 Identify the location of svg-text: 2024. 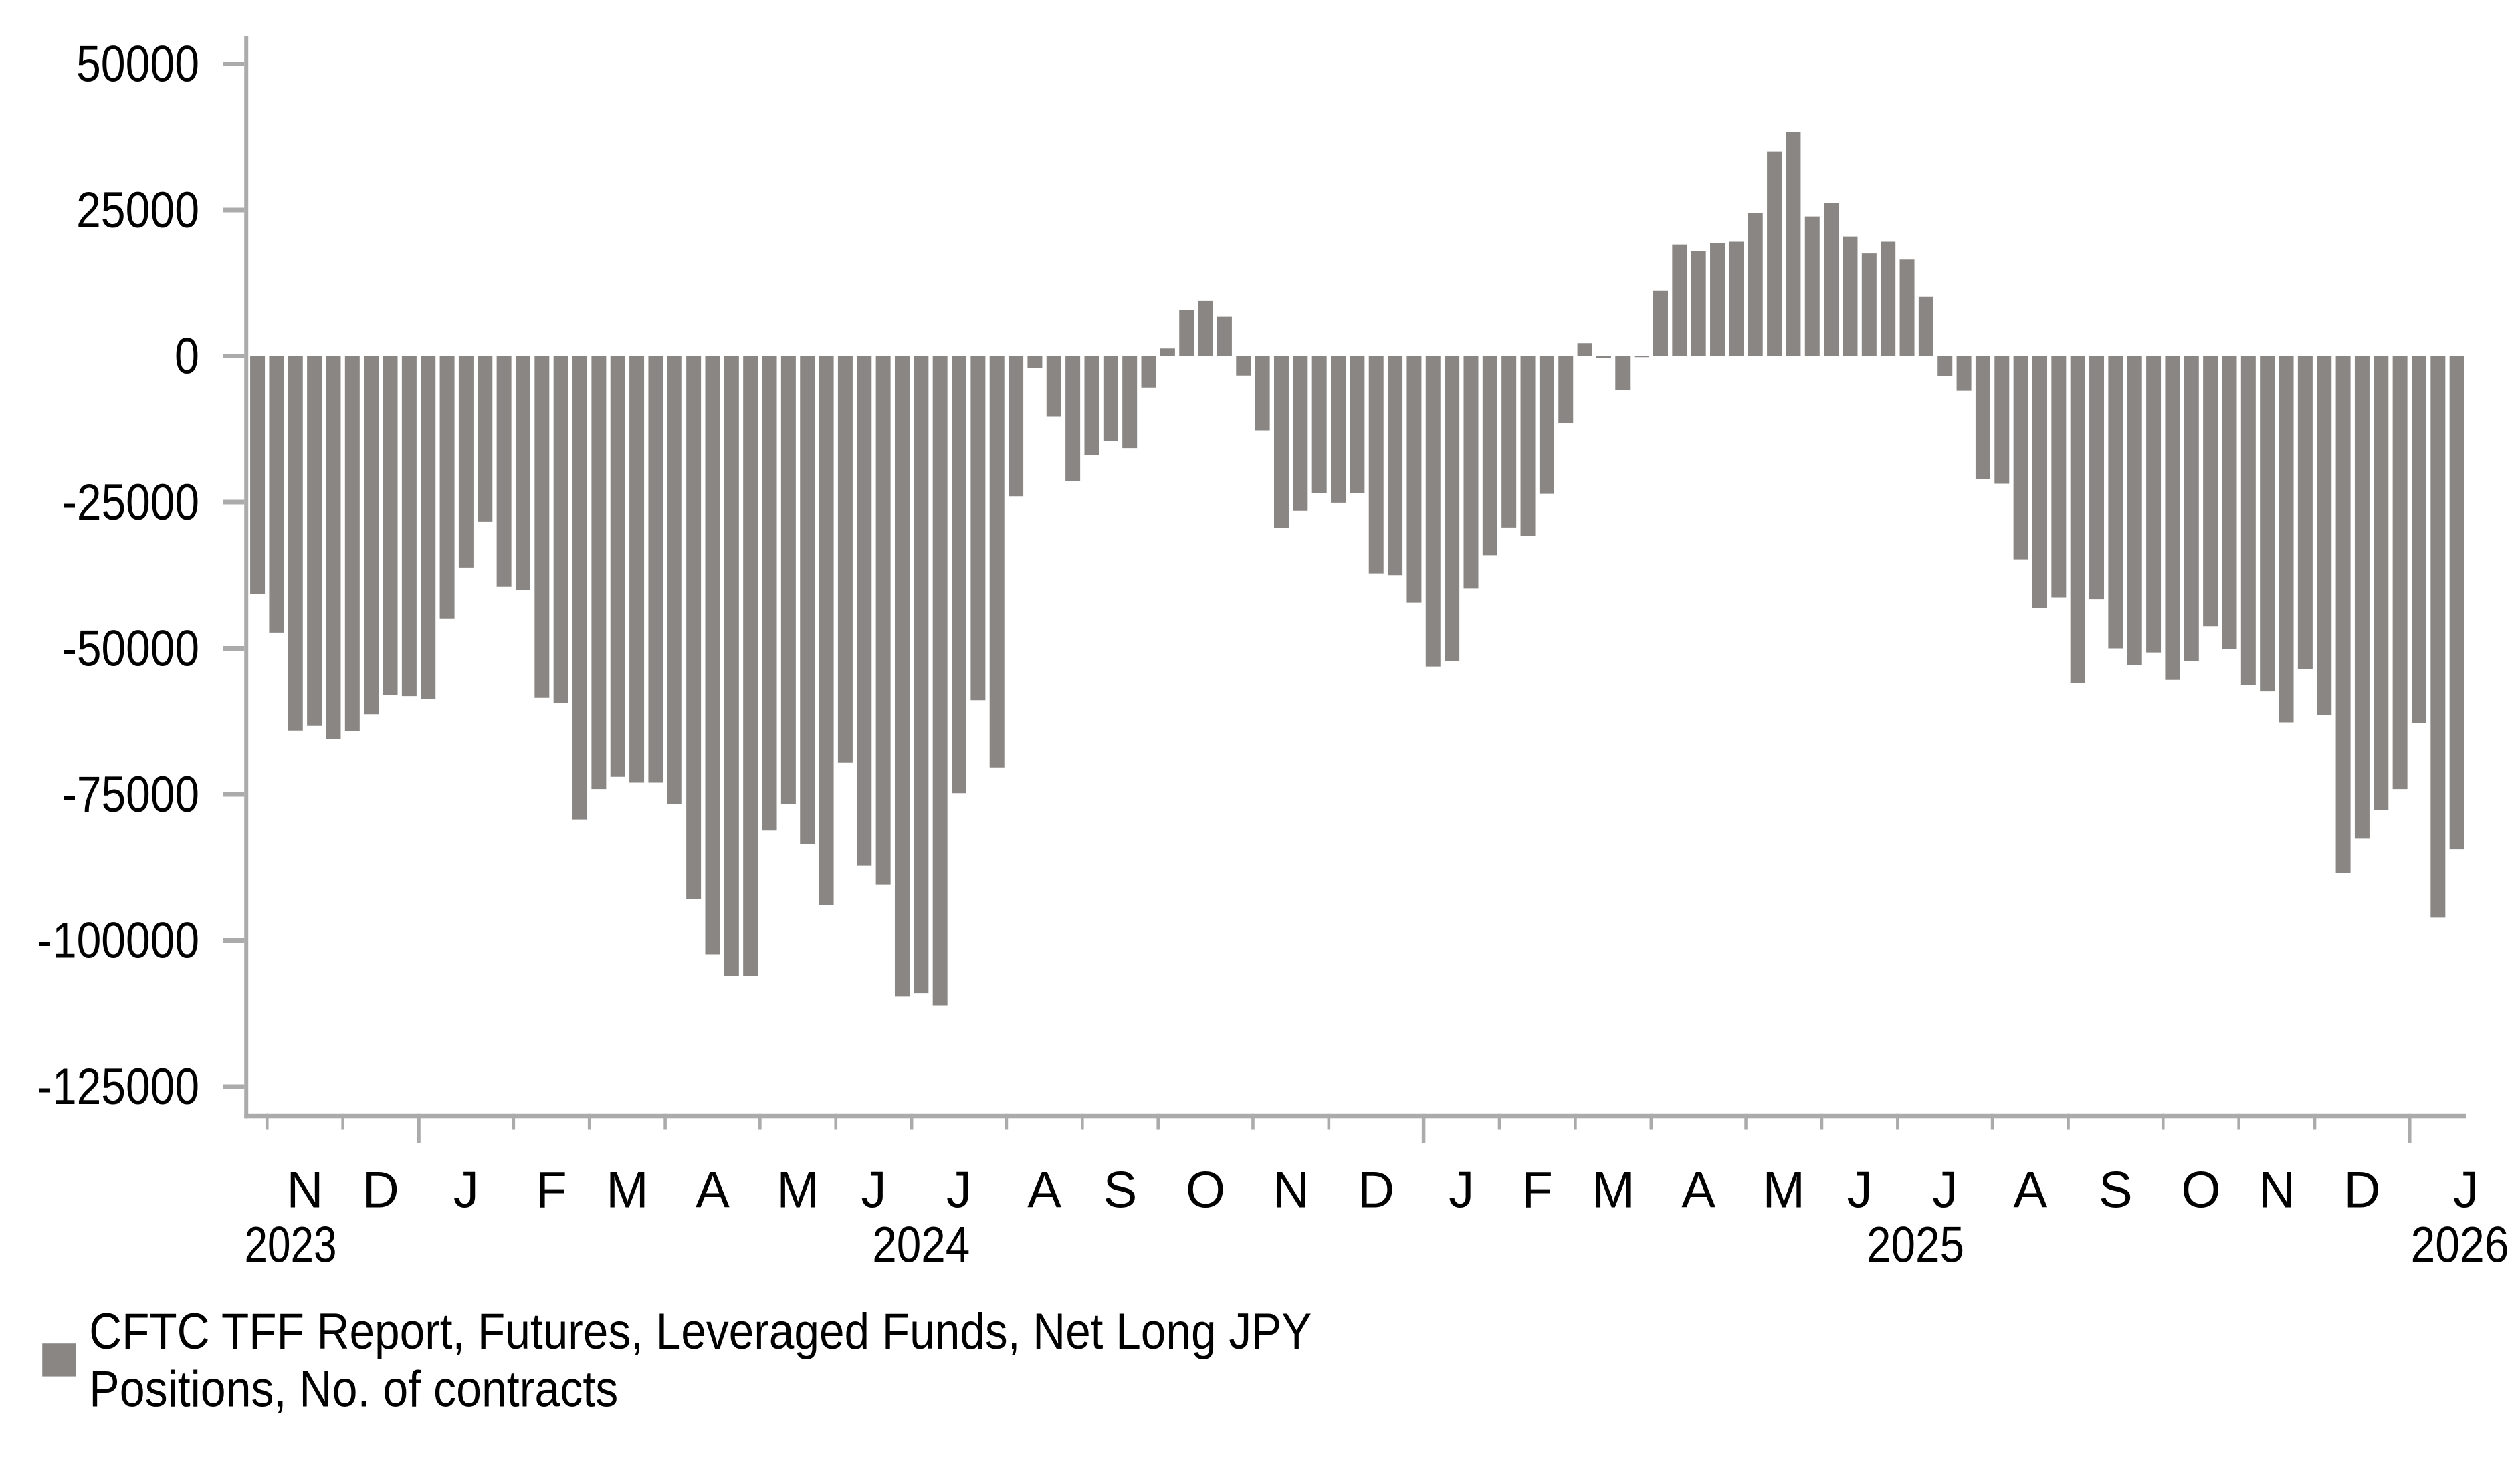
(921, 1245).